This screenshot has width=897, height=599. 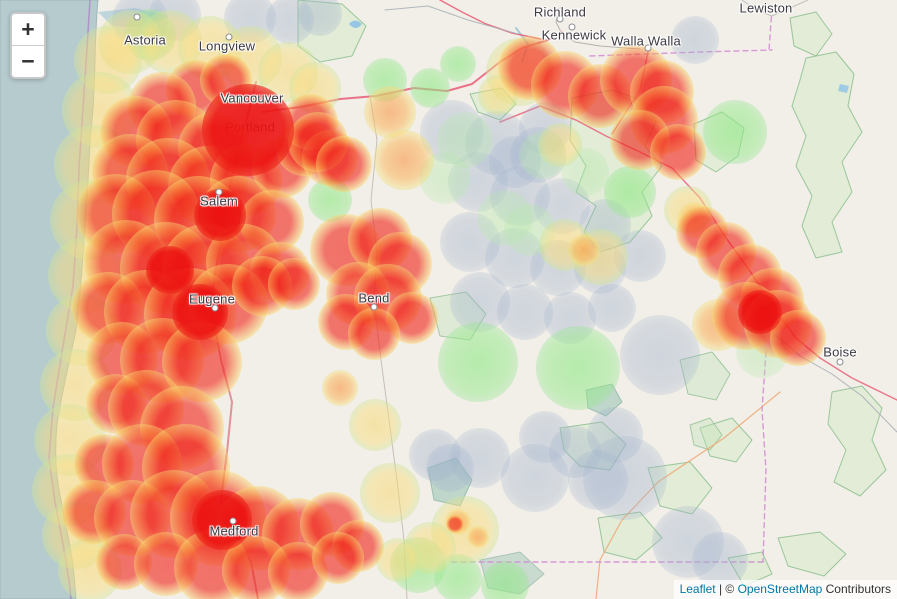 I want to click on leaflet-link: Leaflet, so click(x=697, y=589).